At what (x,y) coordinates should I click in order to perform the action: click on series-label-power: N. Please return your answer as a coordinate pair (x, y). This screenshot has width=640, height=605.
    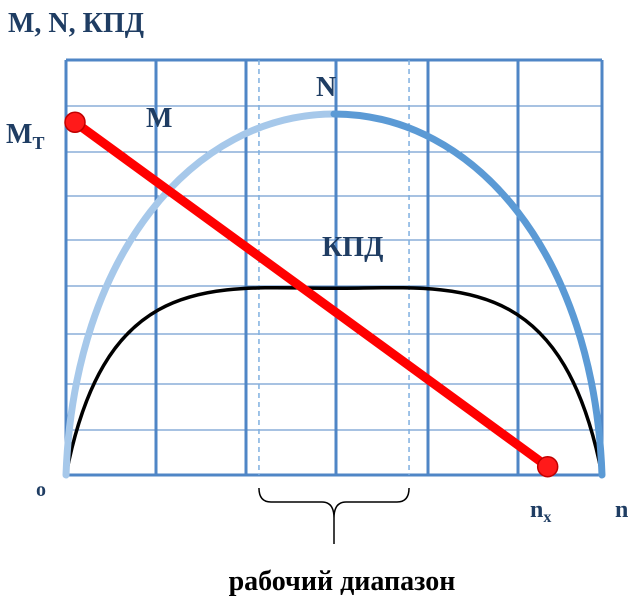
    Looking at the image, I should click on (326, 87).